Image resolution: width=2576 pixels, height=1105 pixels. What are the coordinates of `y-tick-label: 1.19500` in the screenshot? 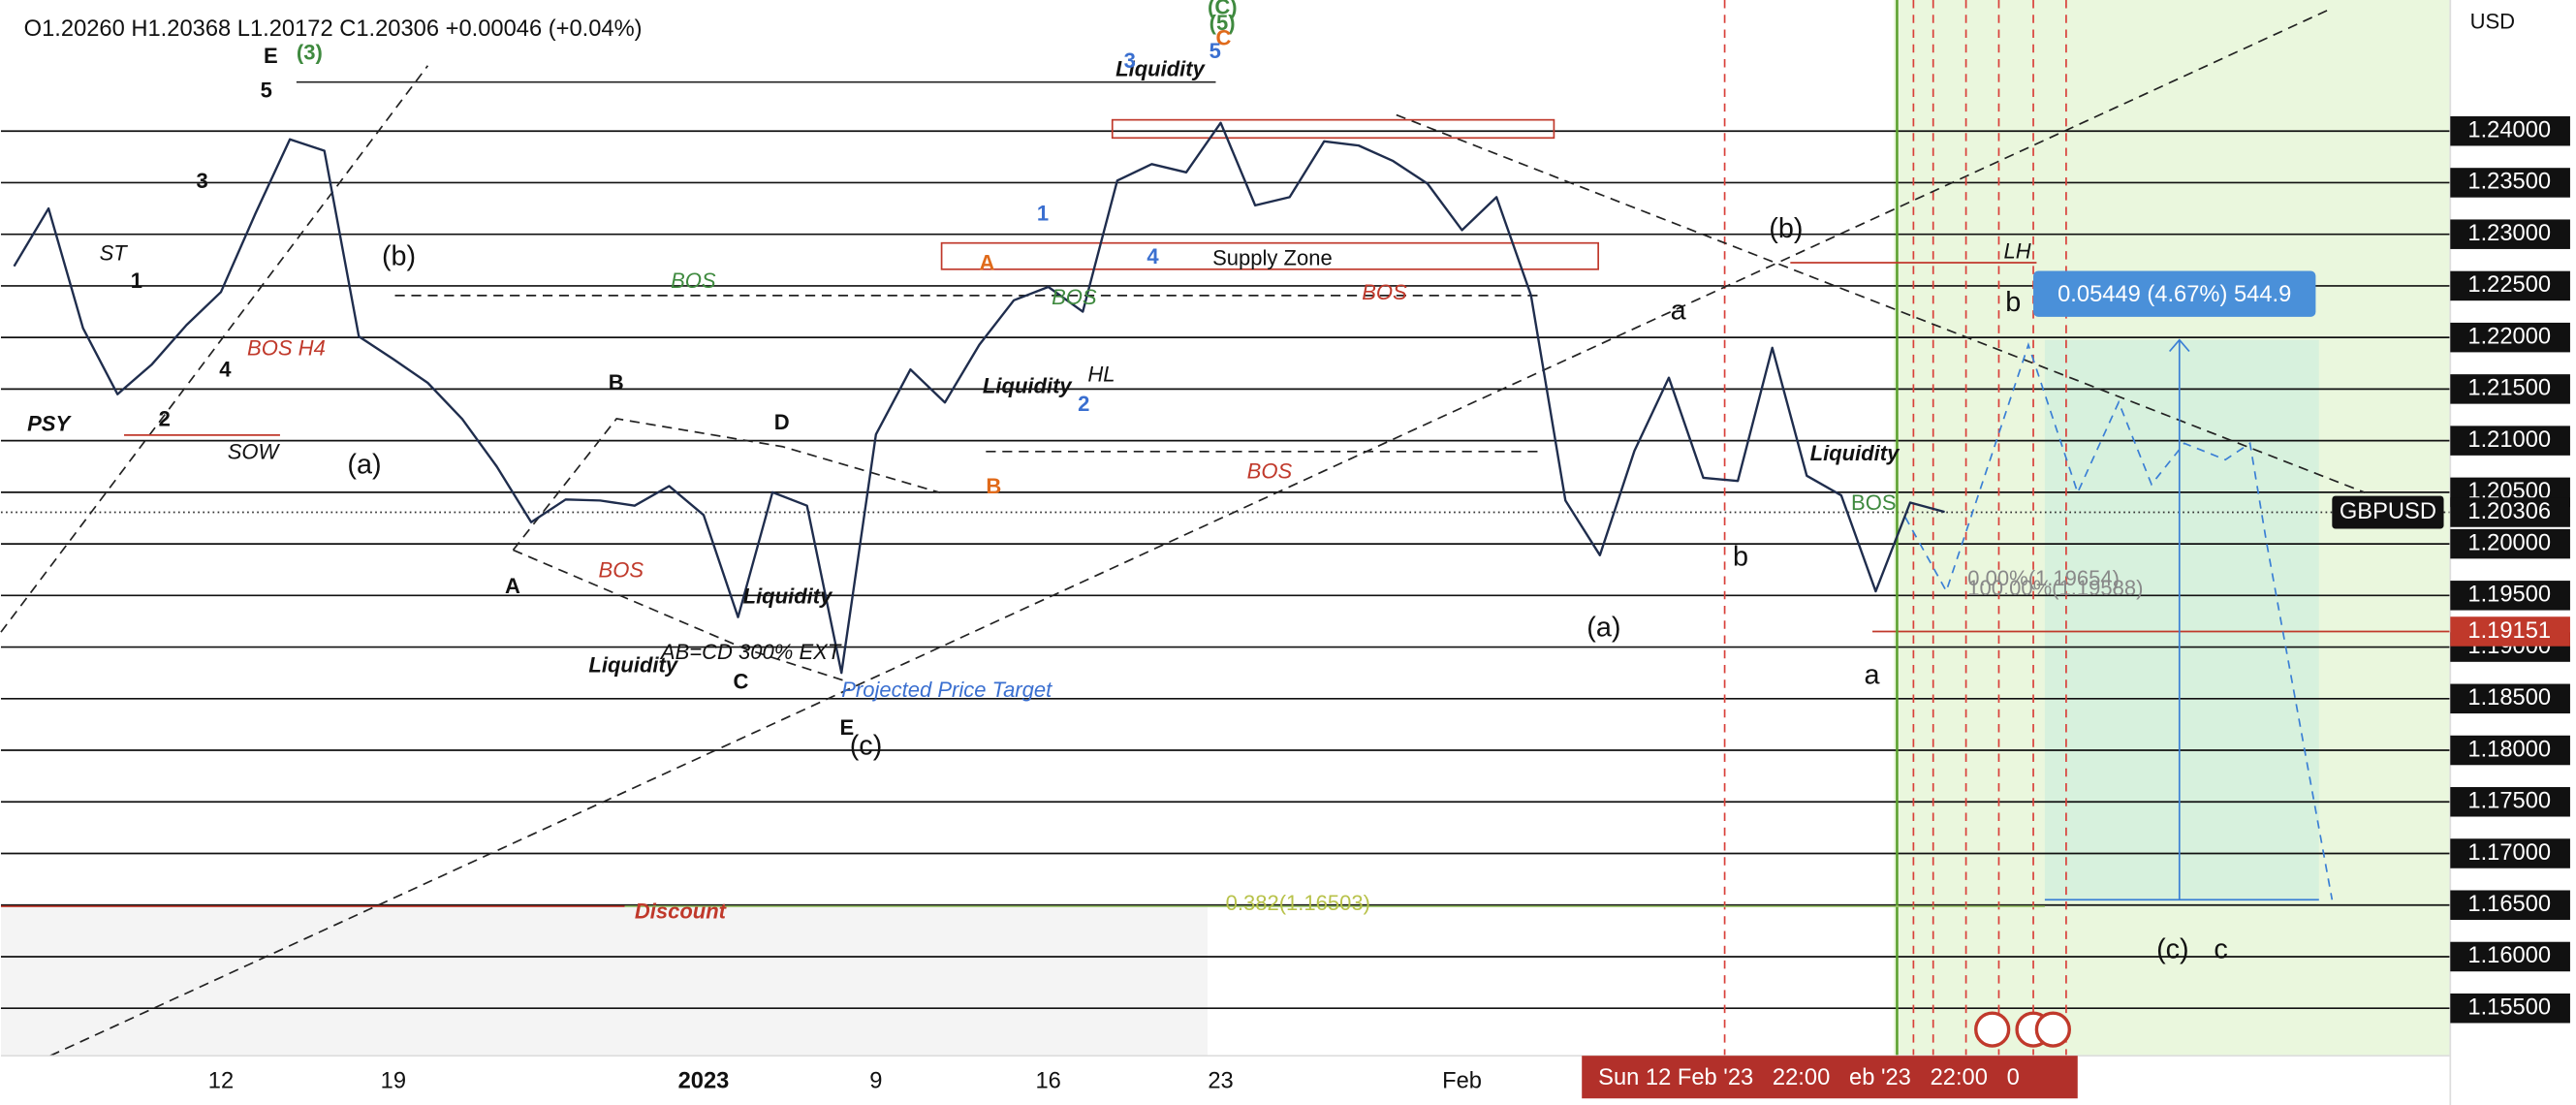 It's located at (2509, 596).